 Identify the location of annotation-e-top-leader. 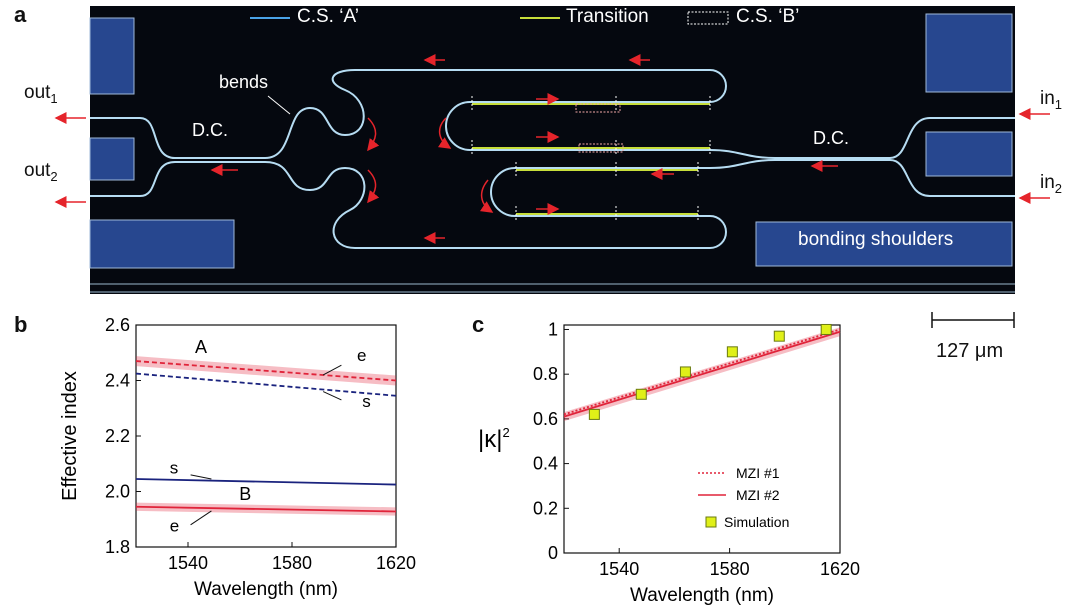
(332, 370).